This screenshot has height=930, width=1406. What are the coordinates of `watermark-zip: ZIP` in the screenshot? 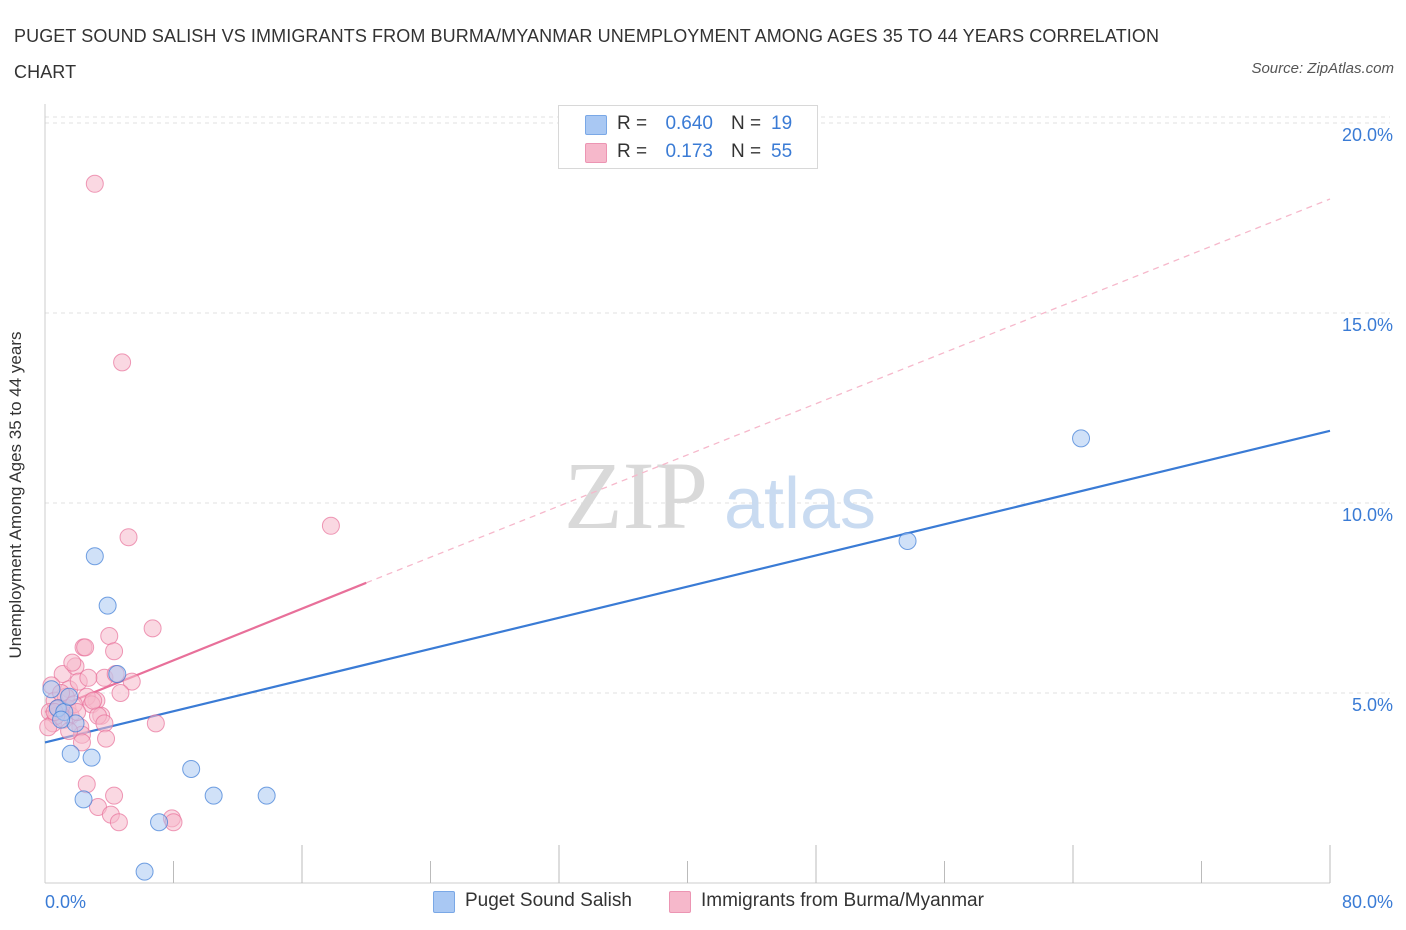 It's located at (636, 495).